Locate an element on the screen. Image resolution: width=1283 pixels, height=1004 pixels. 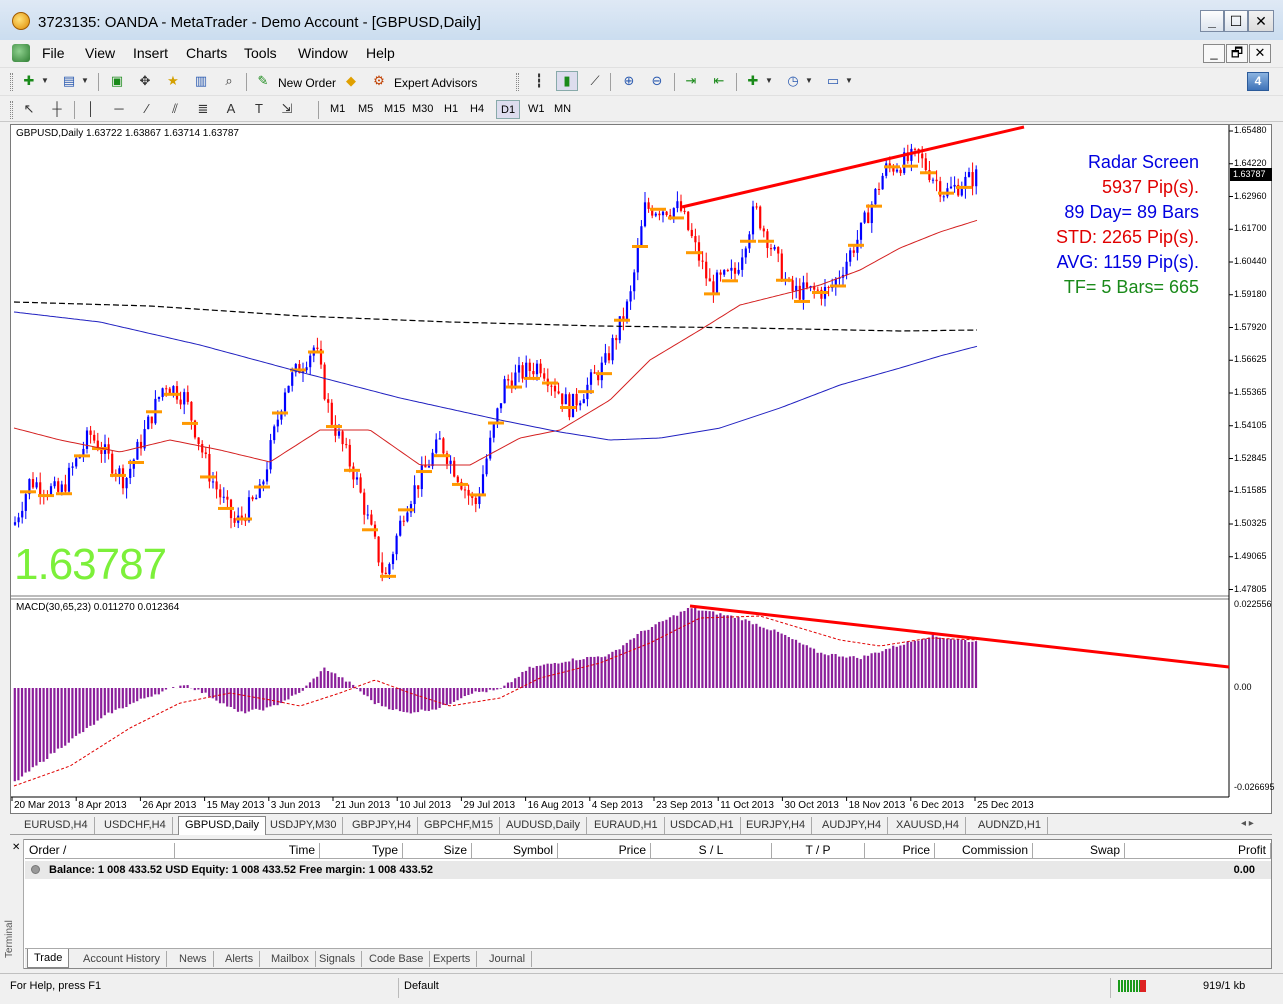
chart-tab: EURJPY,H4 is located at coordinates (776, 825).